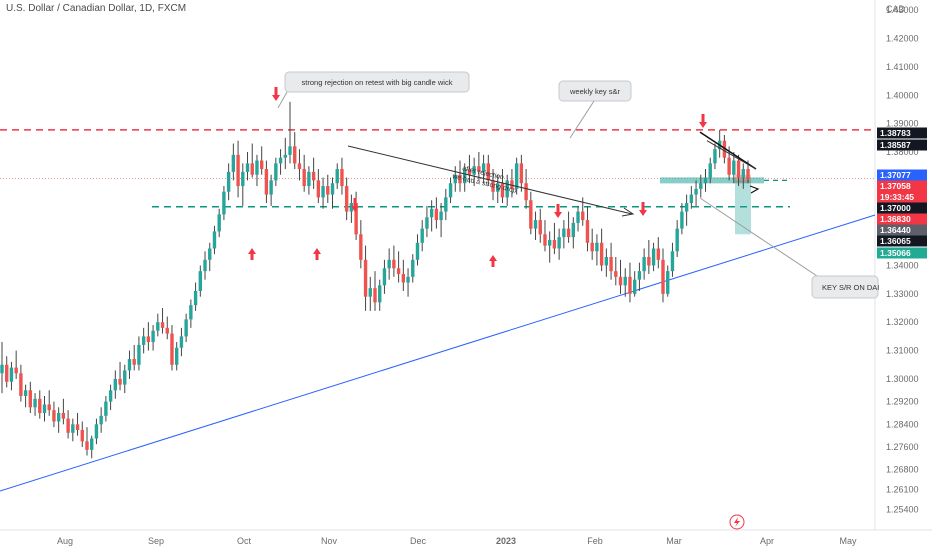  Describe the element at coordinates (902, 294) in the screenshot. I see `y-tick-label: 1.33000` at that location.